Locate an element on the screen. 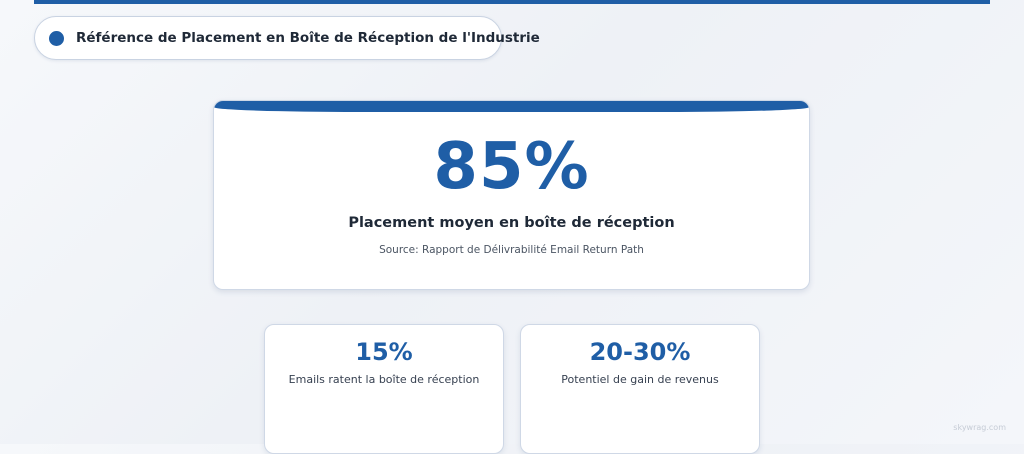 The image size is (1024, 454). stat-card-missed: 15% Emails ratent la boîte de réception is located at coordinates (384, 389).